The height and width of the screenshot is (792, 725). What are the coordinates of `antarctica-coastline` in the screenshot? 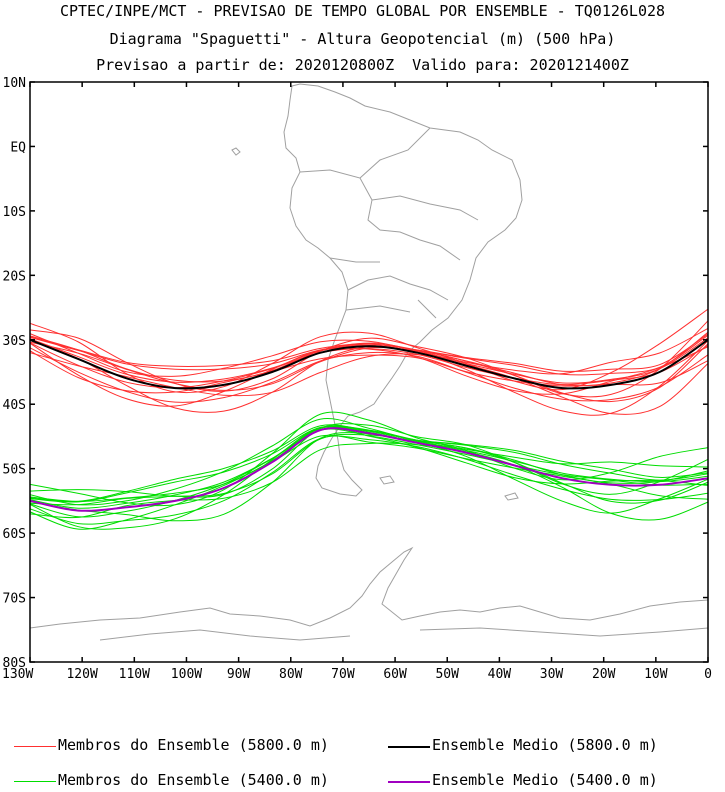 It's located at (369, 587).